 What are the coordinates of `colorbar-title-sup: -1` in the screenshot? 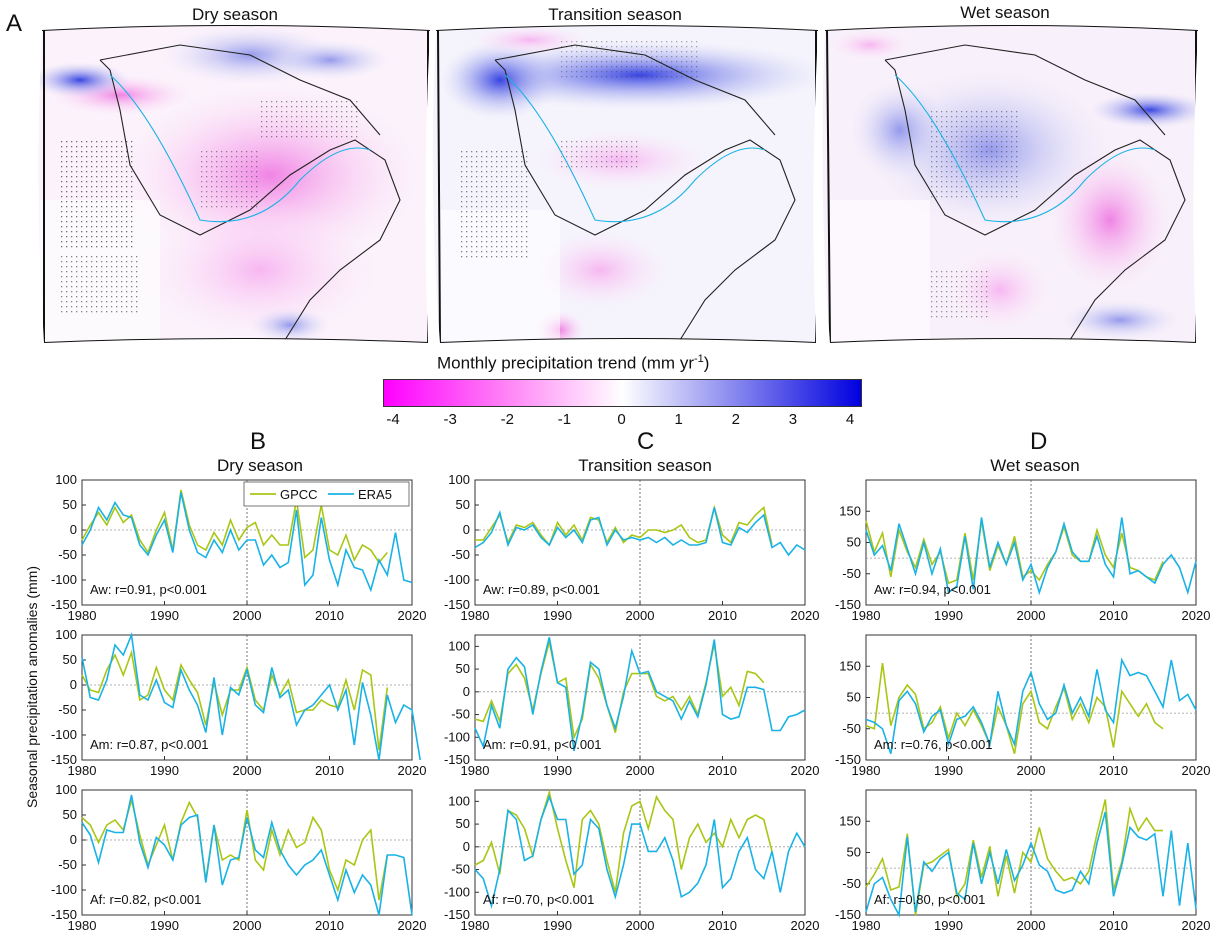 It's located at (698, 359).